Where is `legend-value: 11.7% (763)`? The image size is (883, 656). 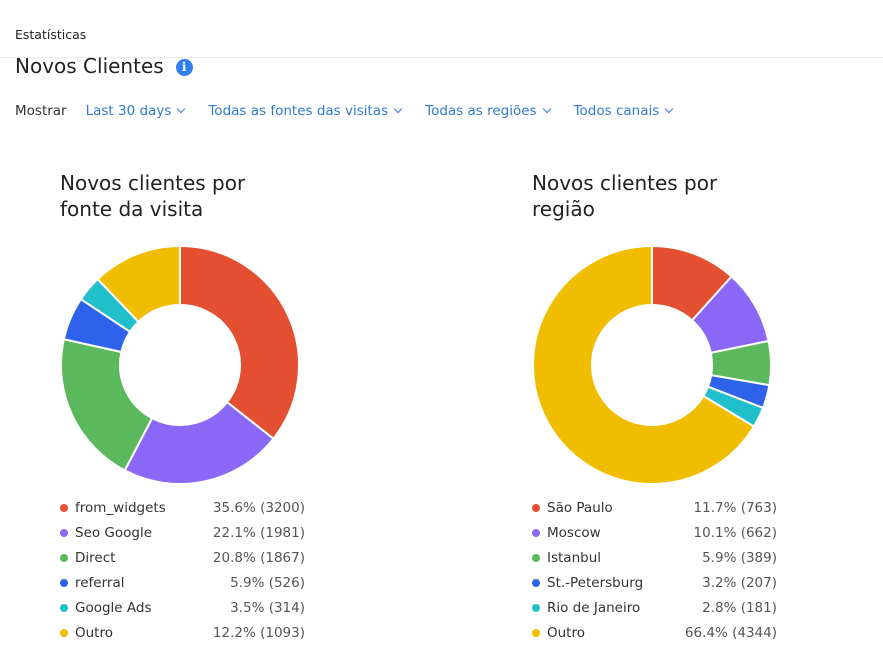 legend-value: 11.7% (763) is located at coordinates (735, 507).